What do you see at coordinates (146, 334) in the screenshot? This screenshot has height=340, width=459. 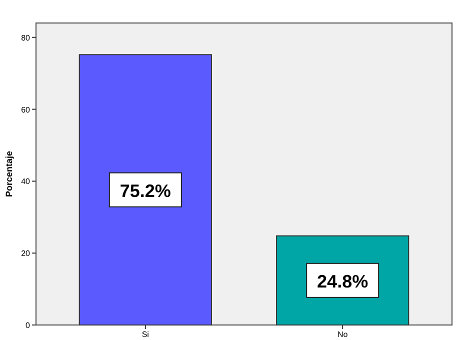 I see `x-tick-label: Si` at bounding box center [146, 334].